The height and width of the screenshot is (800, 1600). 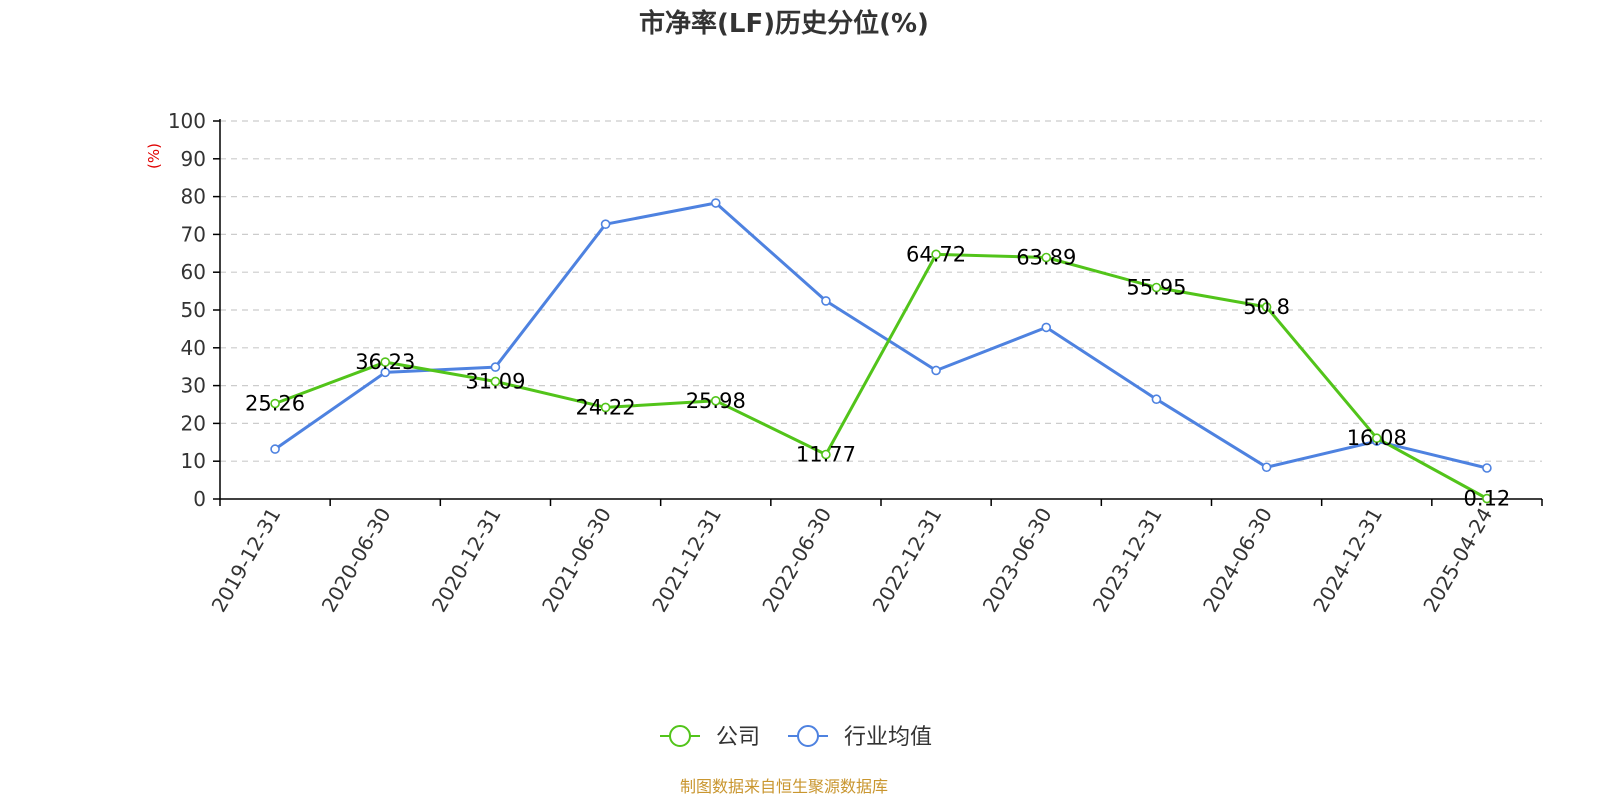 I want to click on legend: 公司 行业均值, so click(x=796, y=737).